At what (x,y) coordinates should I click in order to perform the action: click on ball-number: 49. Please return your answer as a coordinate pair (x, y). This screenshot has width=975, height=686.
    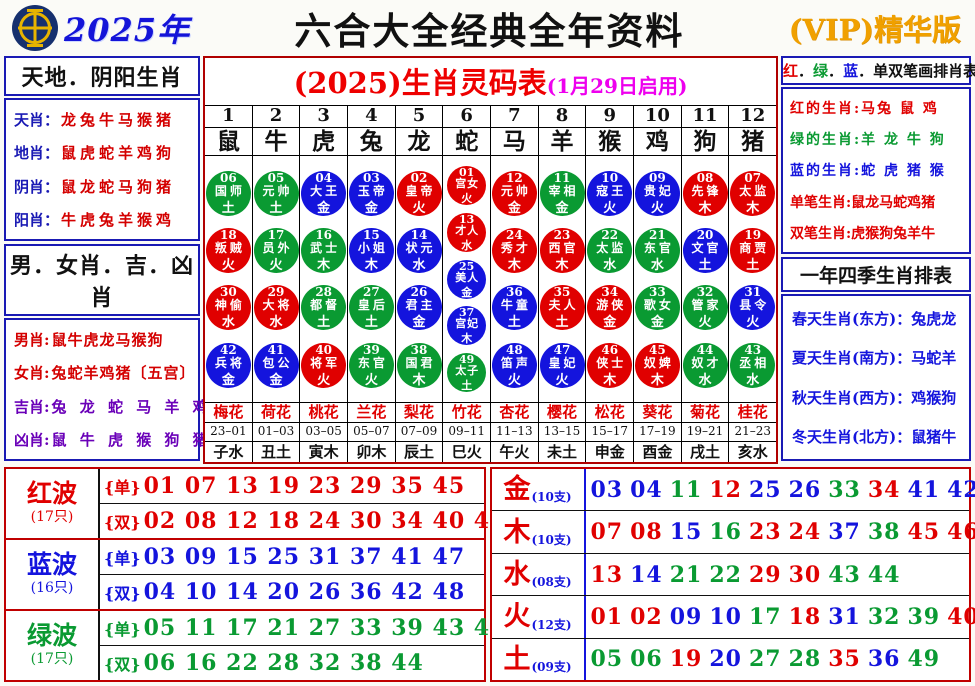
    Looking at the image, I should click on (467, 360).